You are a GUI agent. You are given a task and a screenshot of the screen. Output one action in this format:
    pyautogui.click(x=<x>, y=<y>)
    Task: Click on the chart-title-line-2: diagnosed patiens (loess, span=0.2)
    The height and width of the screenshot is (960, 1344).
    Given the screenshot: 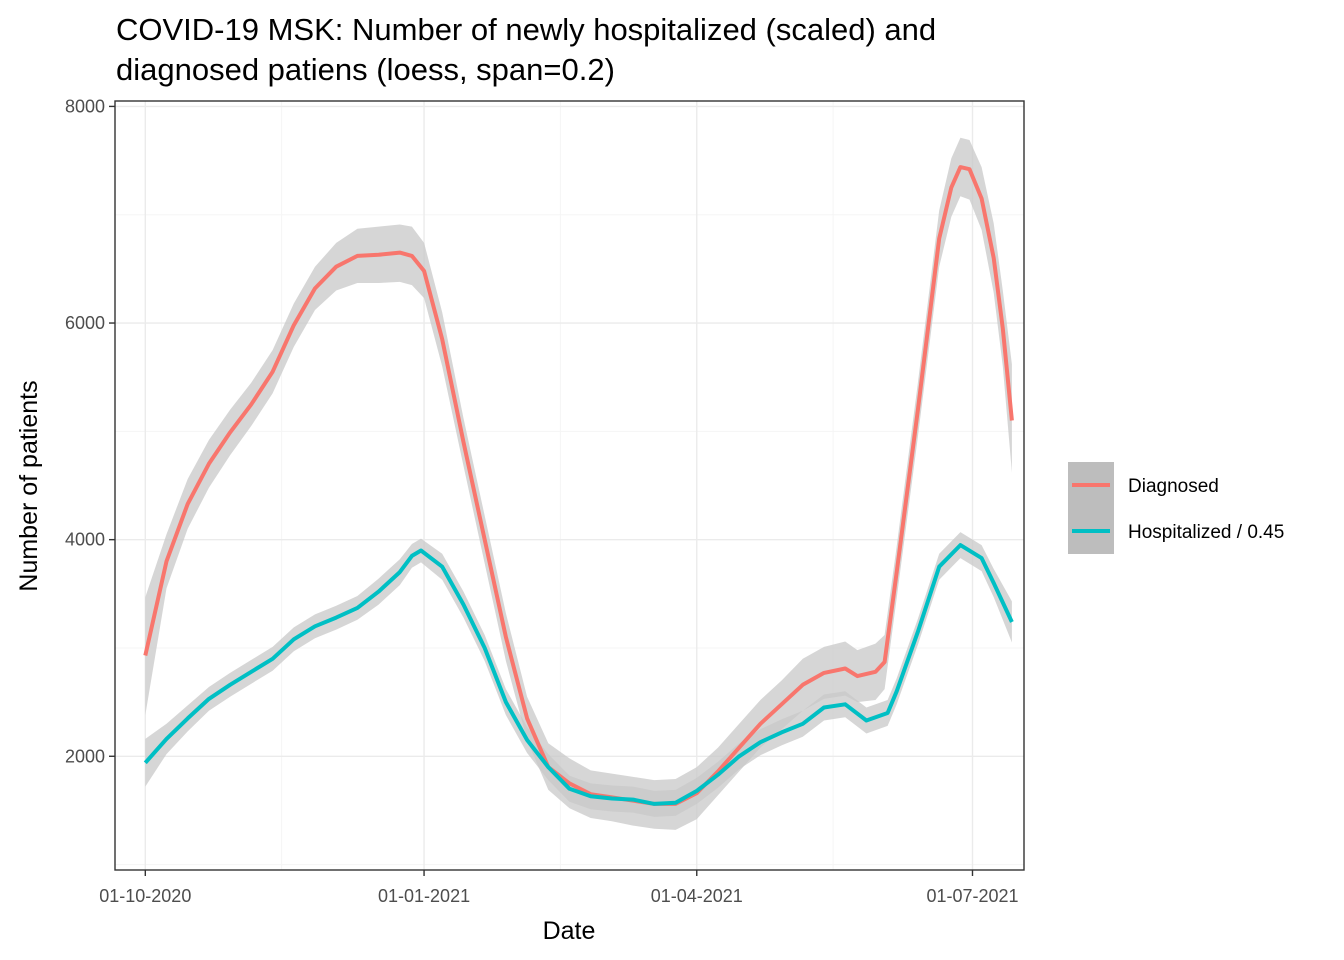 What is the action you would take?
    pyautogui.click(x=365, y=69)
    